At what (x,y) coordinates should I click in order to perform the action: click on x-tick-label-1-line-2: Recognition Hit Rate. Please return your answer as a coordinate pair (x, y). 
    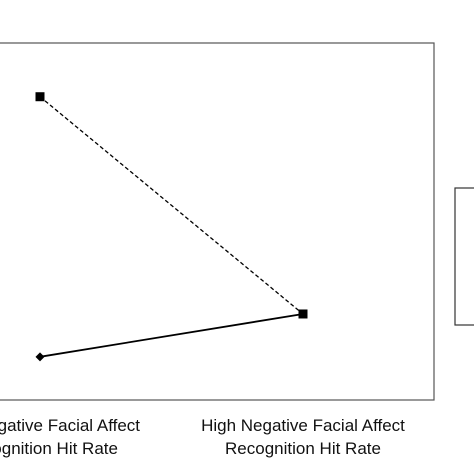
    Looking at the image, I should click on (59, 448).